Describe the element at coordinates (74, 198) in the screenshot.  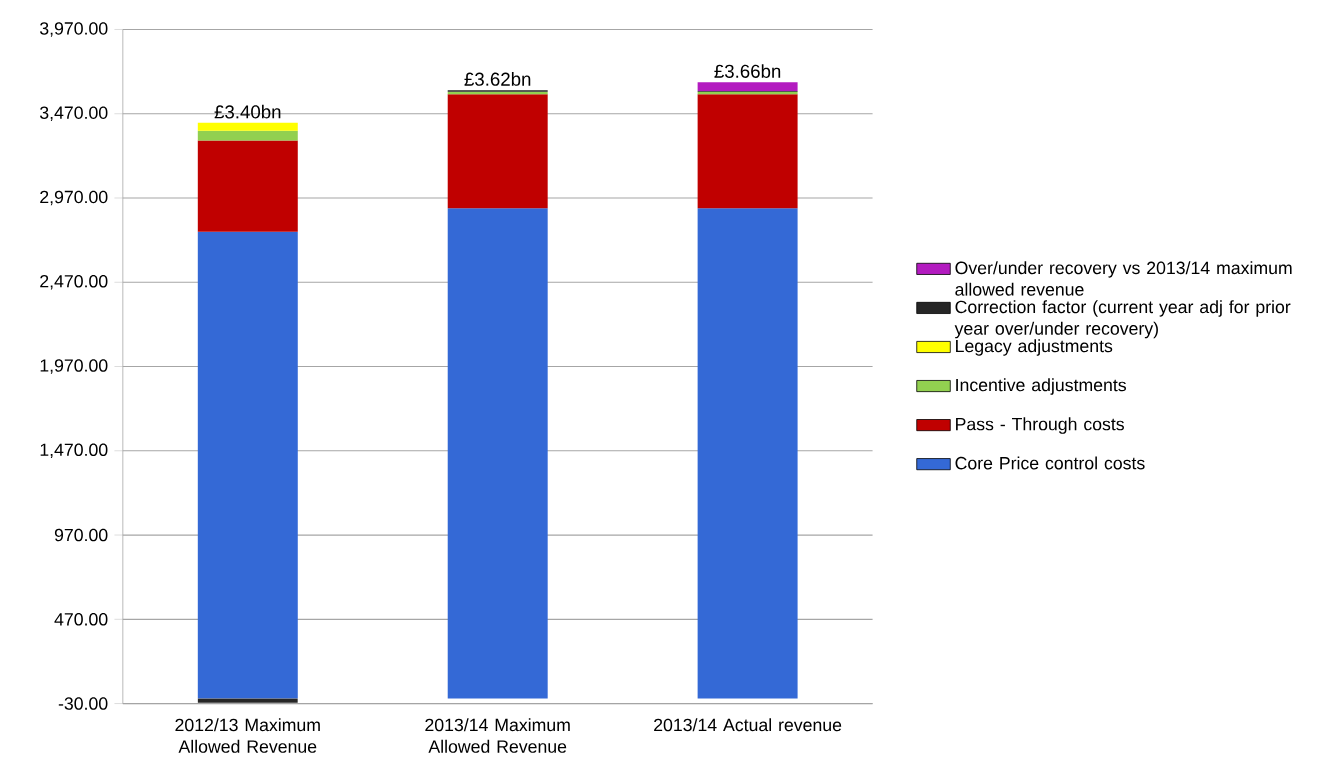
I see `y-tick-label: 2,970.00` at that location.